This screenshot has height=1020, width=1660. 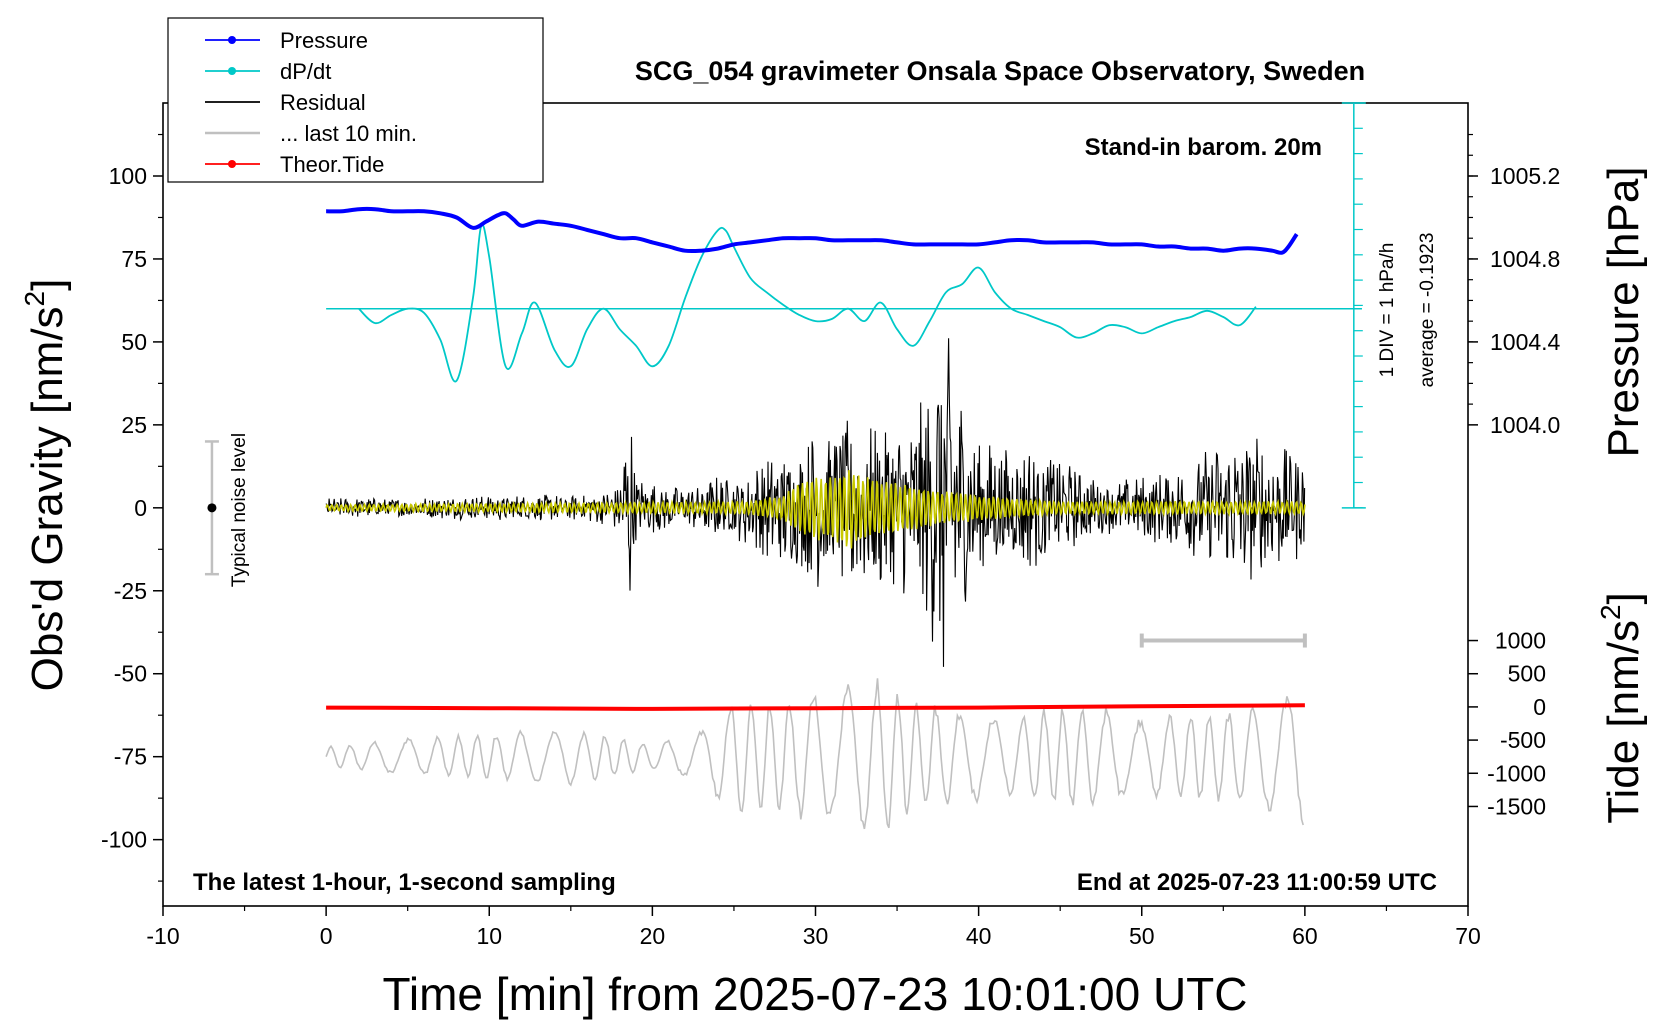 I want to click on theor-tide-line, so click(x=815, y=707).